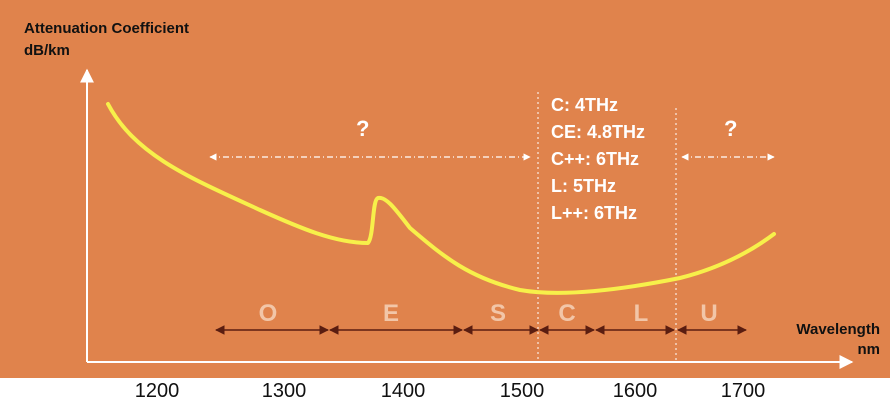 The image size is (890, 420). I want to click on x-tick-label: 1200, so click(157, 391).